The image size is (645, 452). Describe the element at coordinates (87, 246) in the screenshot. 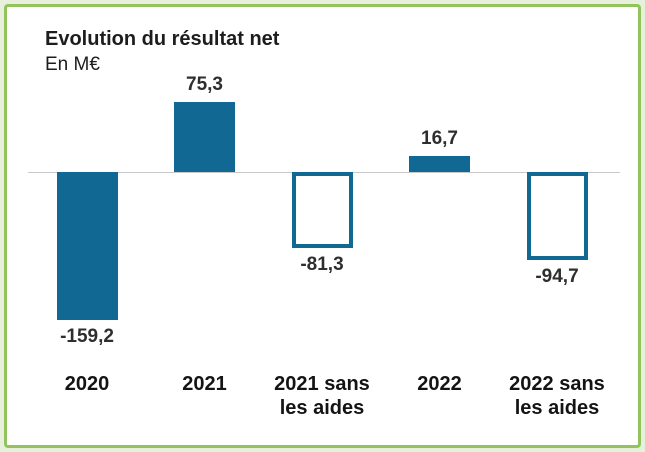

I see `bar-2020` at that location.